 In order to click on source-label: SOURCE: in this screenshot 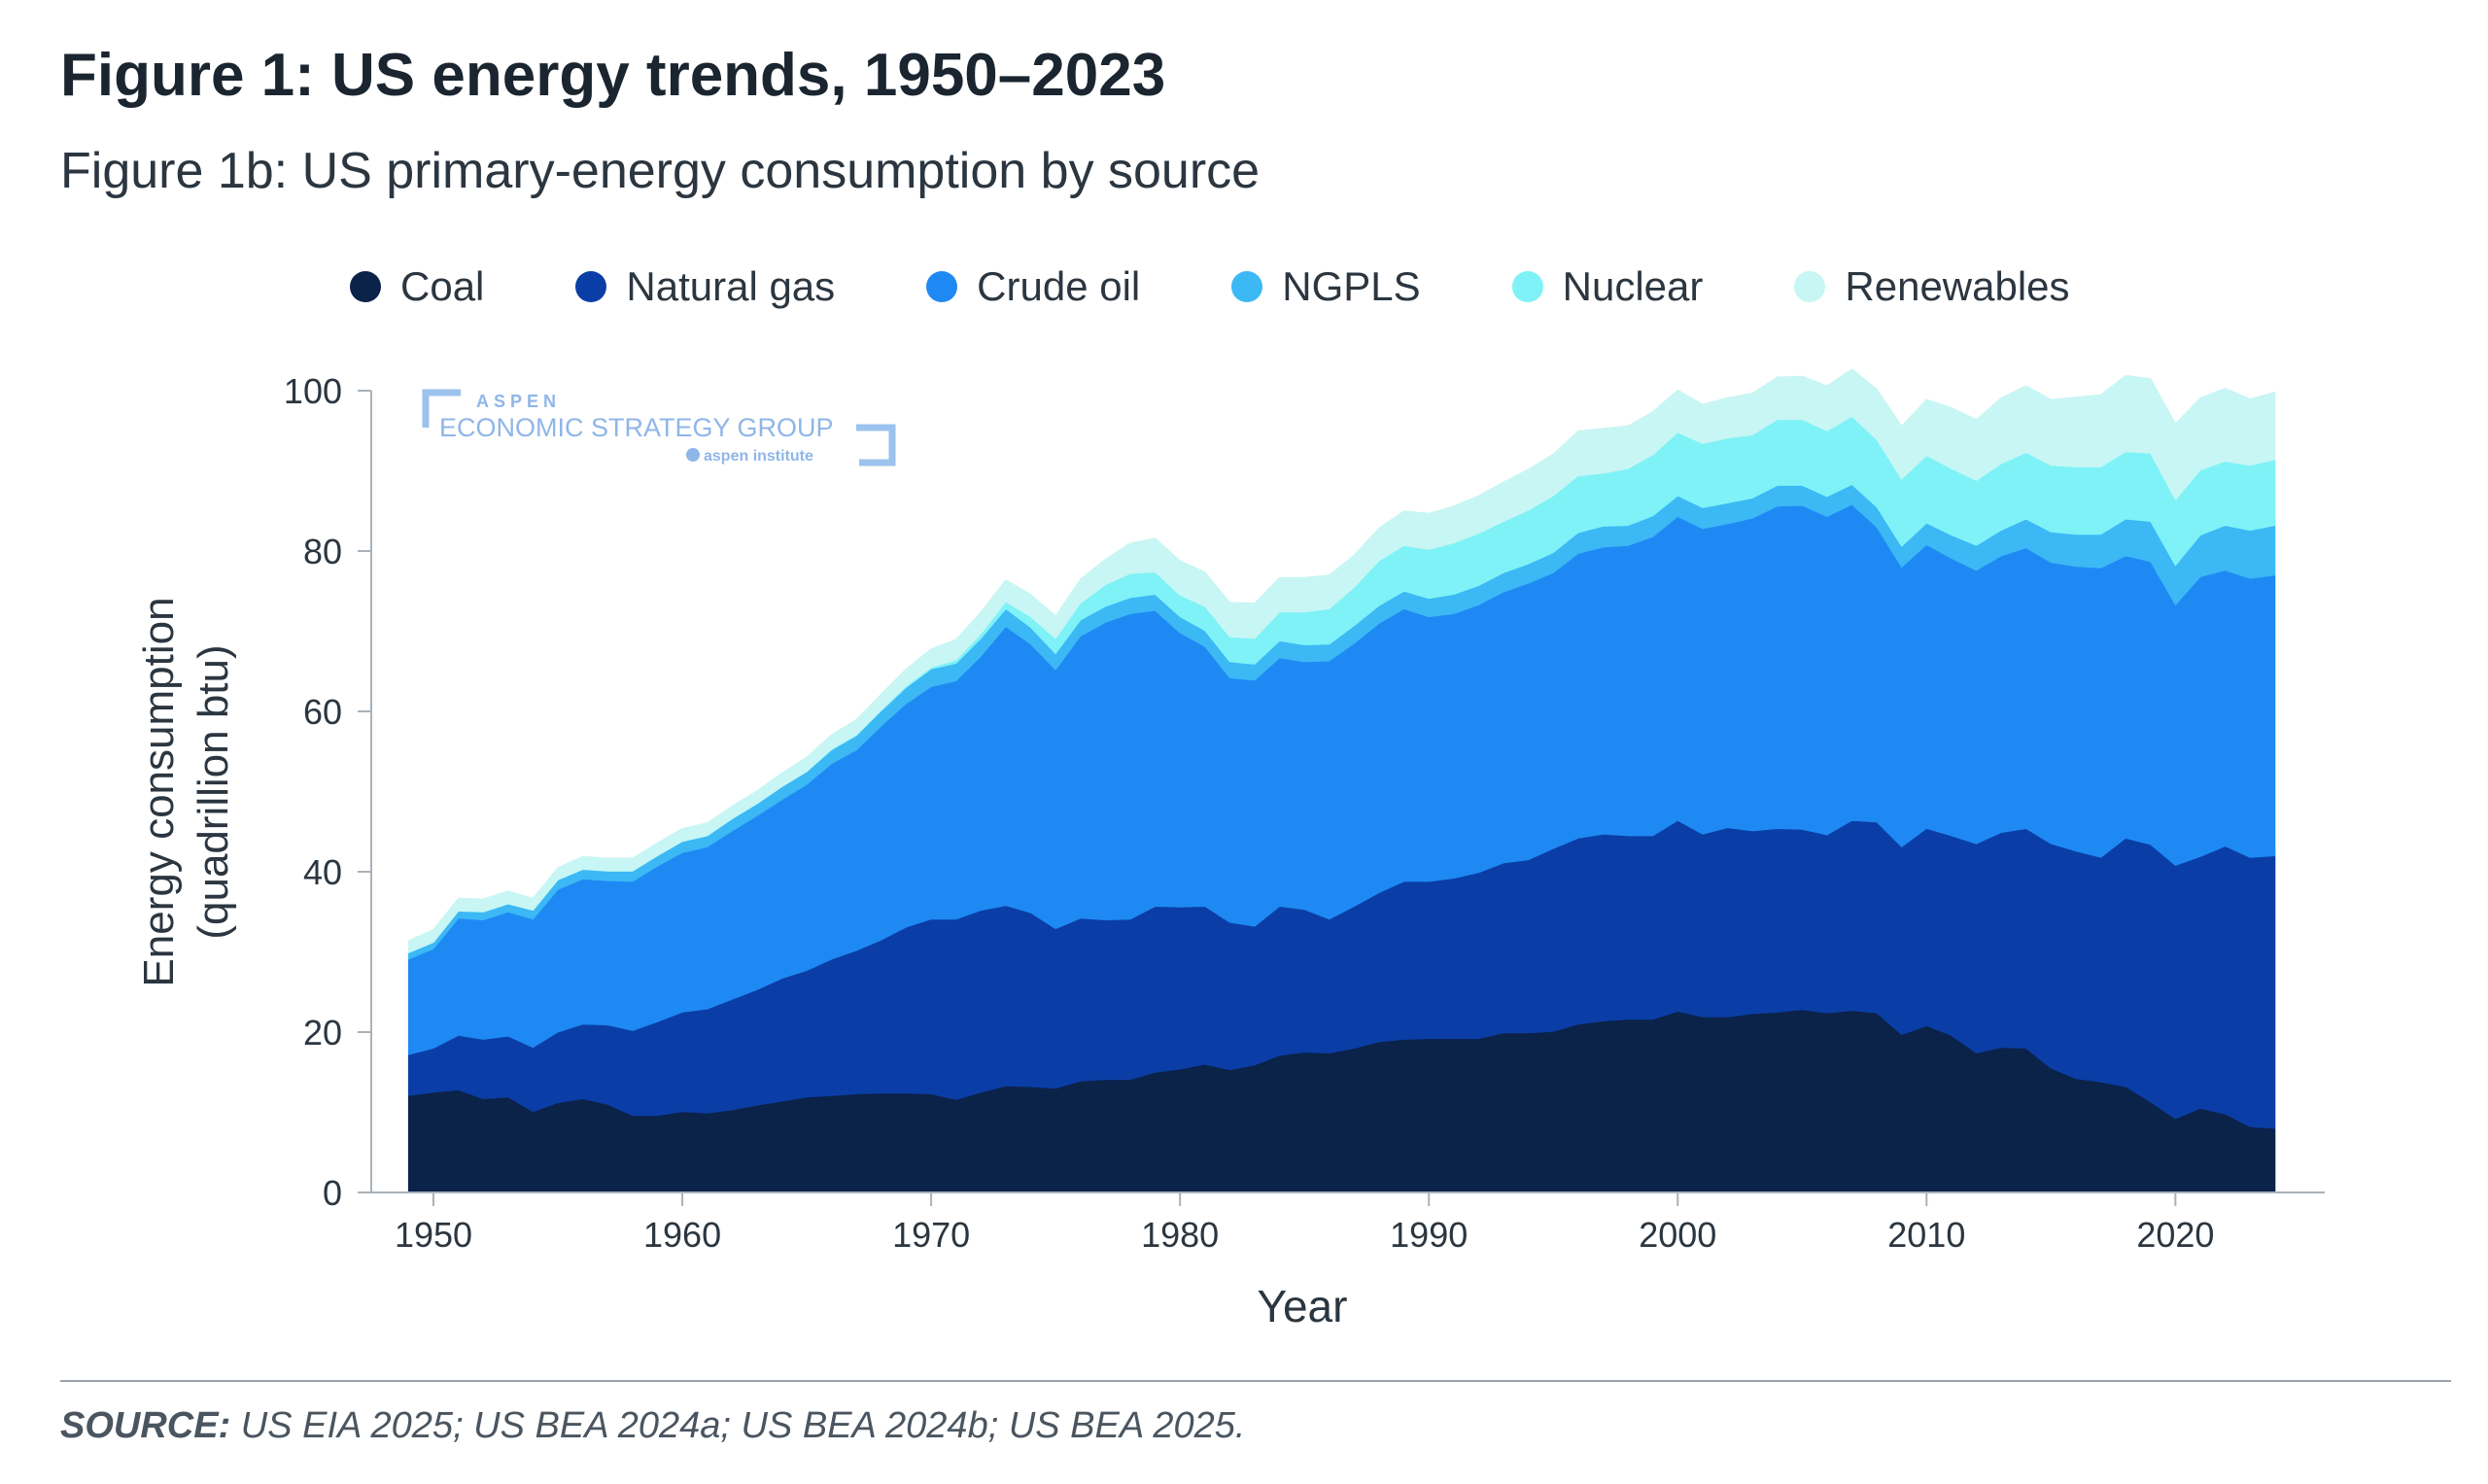, I will do `click(145, 1425)`.